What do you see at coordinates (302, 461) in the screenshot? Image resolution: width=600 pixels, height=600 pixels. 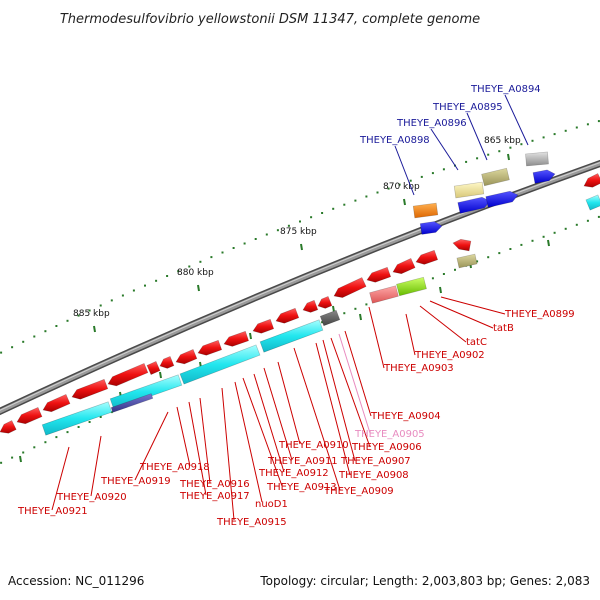 I see `gene-label: THEYE_A0911` at bounding box center [302, 461].